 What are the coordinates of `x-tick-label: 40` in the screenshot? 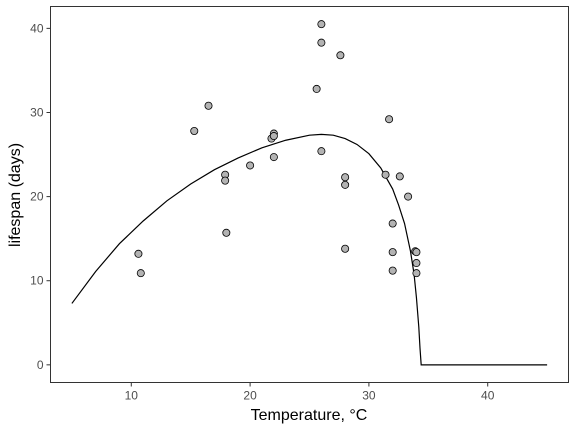 It's located at (488, 396).